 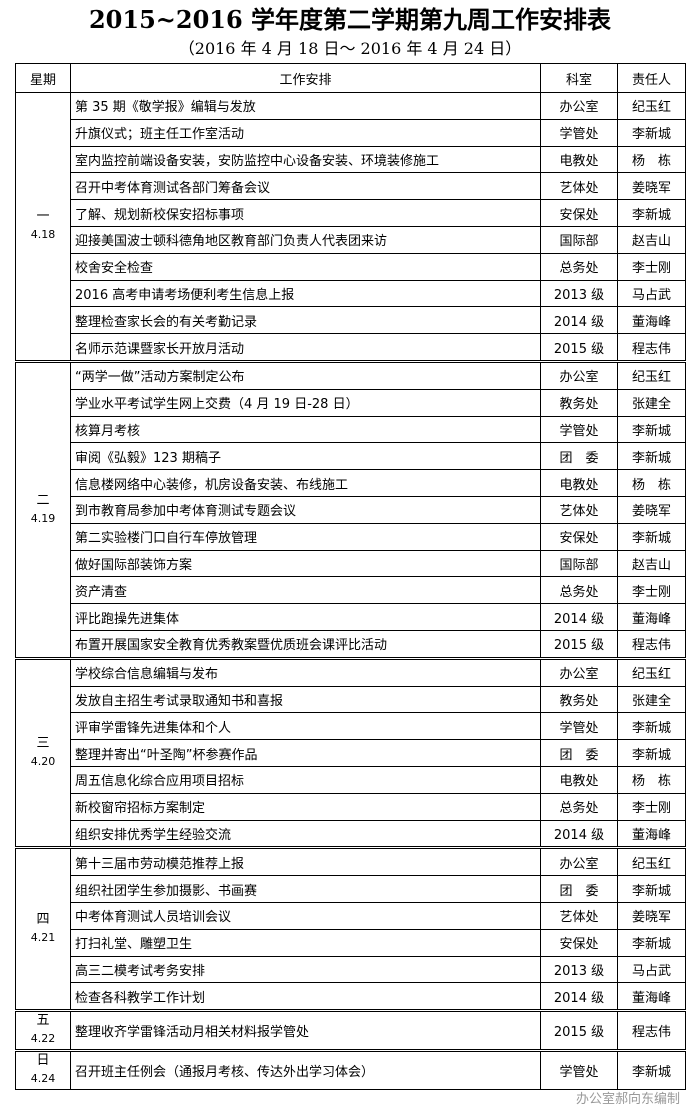 I want to click on task-cell: 迎接美国波士顿科德角地区教育部门负责人代表团来访, so click(x=305, y=239).